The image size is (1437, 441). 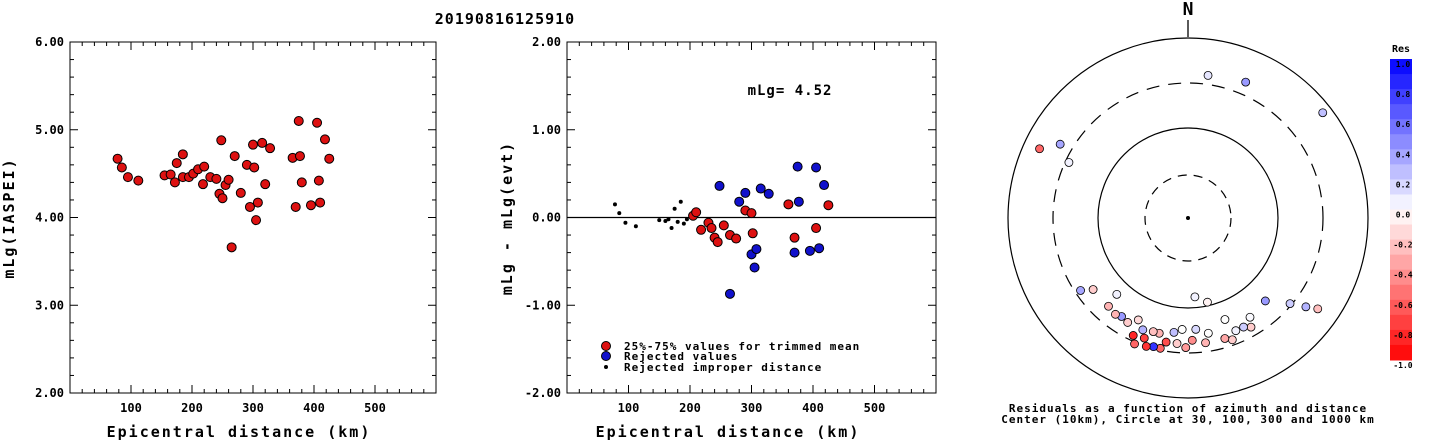 I want to click on colorbar-tick-label: 0.4, so click(x=1403, y=154).